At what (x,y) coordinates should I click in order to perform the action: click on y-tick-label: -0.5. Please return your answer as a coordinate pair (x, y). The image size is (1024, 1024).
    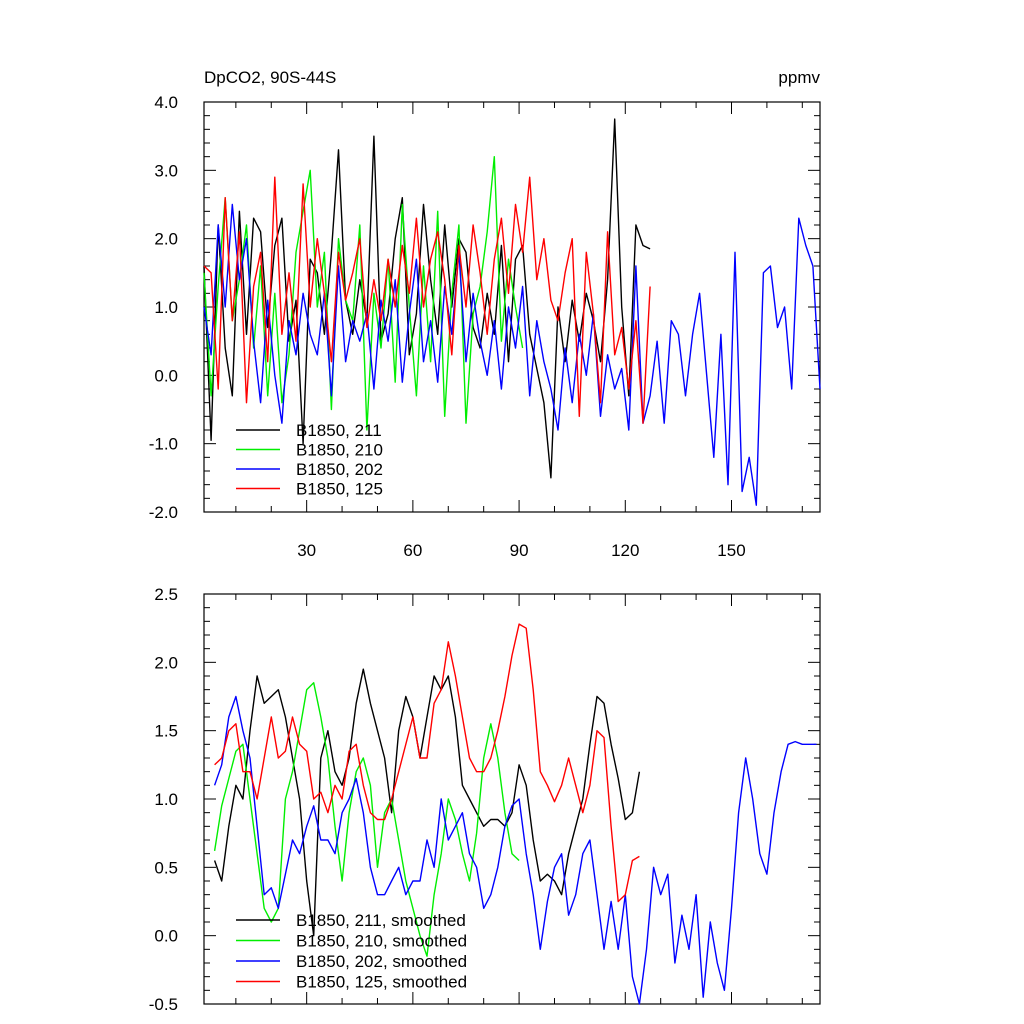
    Looking at the image, I should click on (163, 1004).